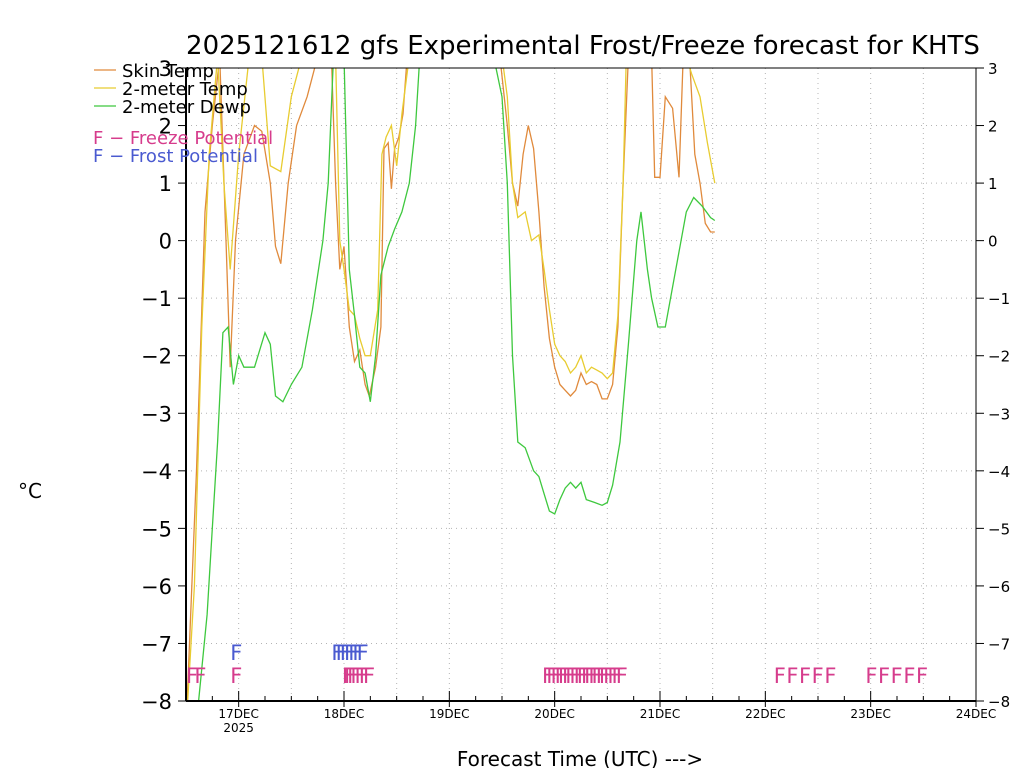 This screenshot has height=768, width=1024. What do you see at coordinates (999, 357) in the screenshot?
I see `y-tick-label-right: −2` at bounding box center [999, 357].